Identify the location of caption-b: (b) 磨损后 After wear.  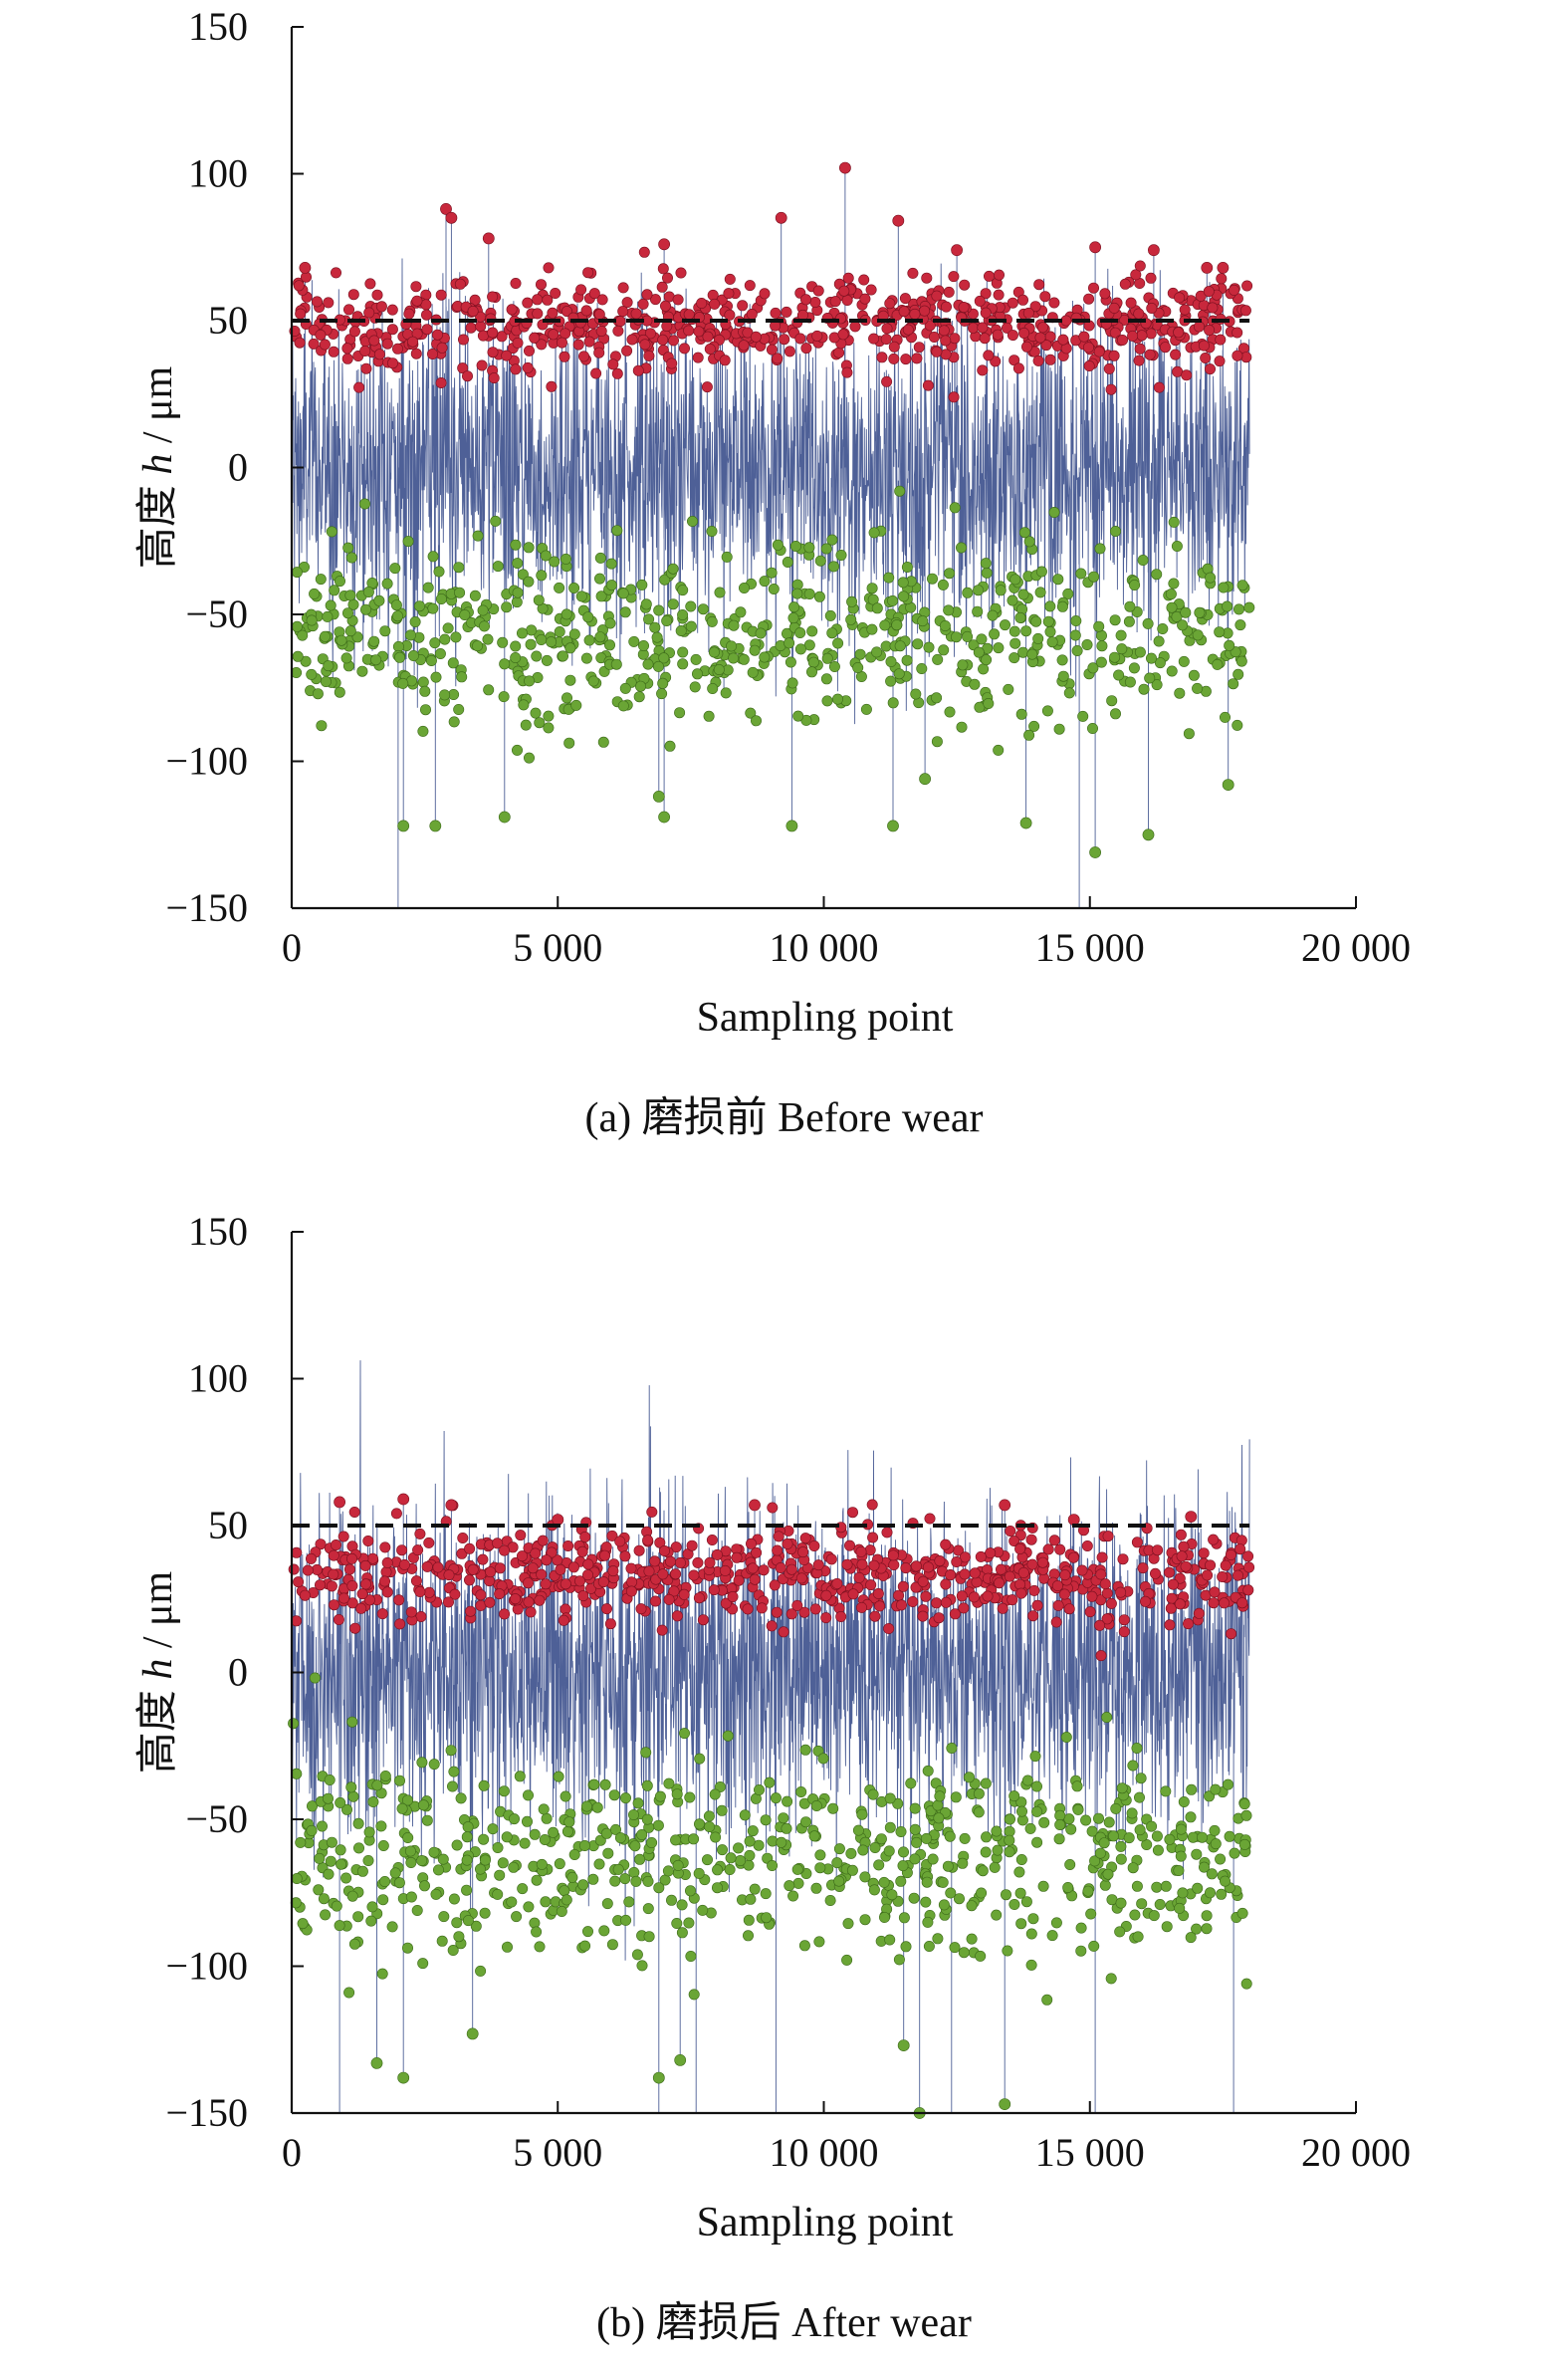
(784, 2323).